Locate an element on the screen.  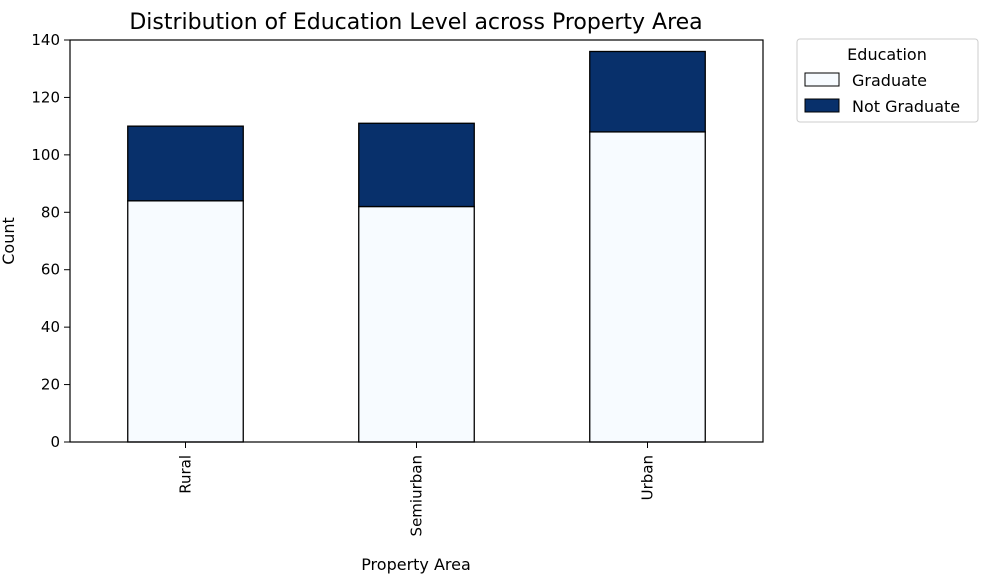
legend: Education Graduate Not Graduate is located at coordinates (887, 80).